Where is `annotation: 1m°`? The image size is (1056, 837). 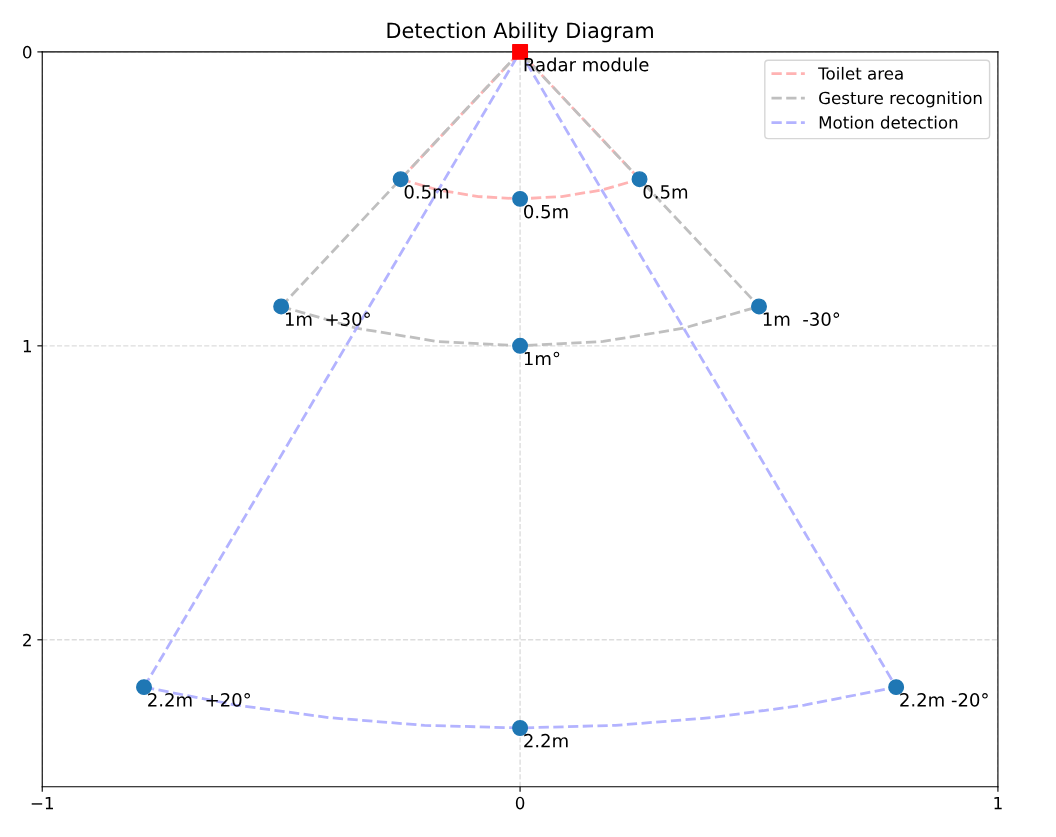 annotation: 1m° is located at coordinates (542, 358).